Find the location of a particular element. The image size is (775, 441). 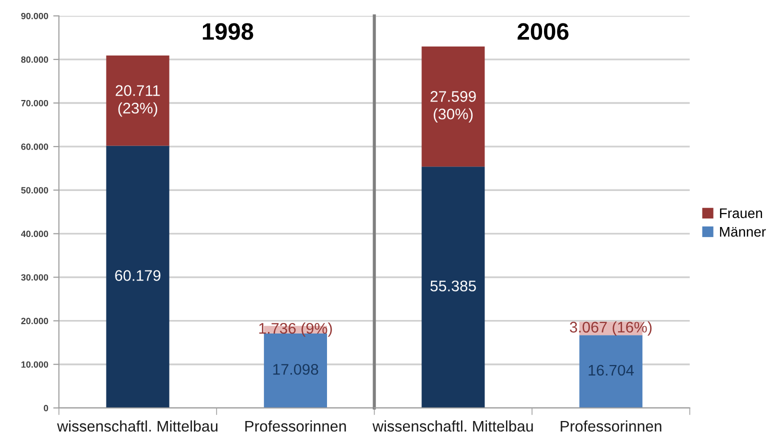

data-label: 16.704 is located at coordinates (611, 370).